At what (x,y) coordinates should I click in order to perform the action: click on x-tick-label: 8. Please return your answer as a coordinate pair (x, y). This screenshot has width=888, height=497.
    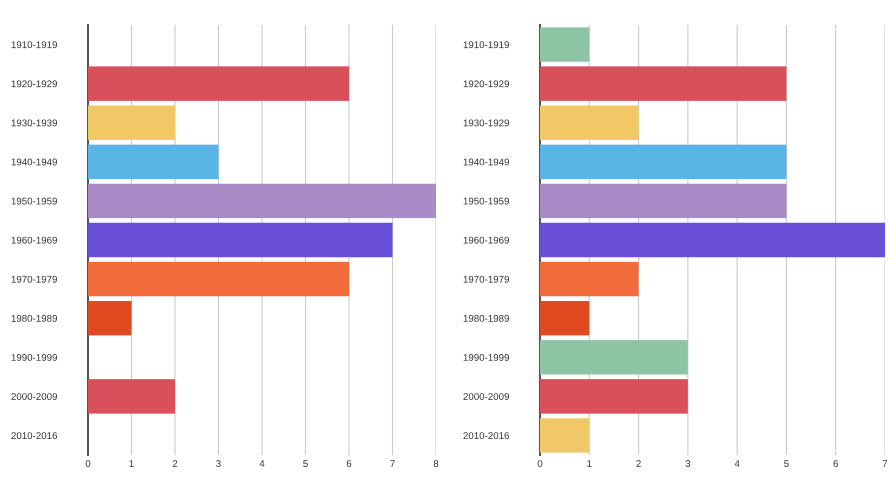
    Looking at the image, I should click on (436, 463).